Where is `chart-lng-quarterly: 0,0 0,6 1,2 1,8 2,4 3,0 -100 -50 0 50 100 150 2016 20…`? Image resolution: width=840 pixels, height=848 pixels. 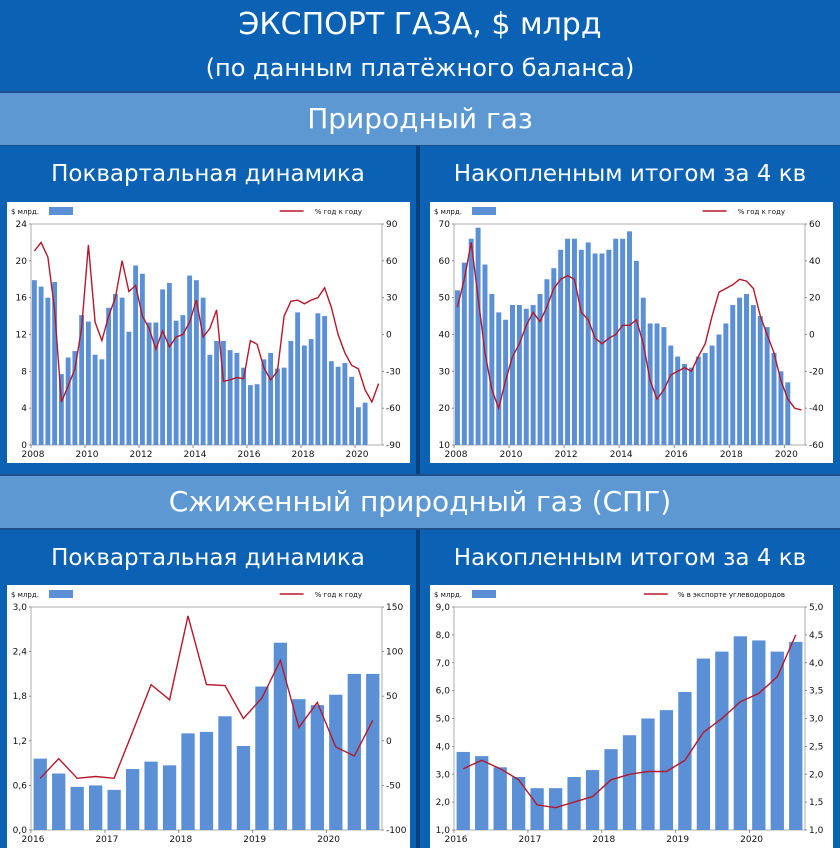 chart-lng-quarterly: 0,0 0,6 1,2 1,8 2,4 3,0 -100 -50 0 50 100 150 2016 20… is located at coordinates (208, 716).